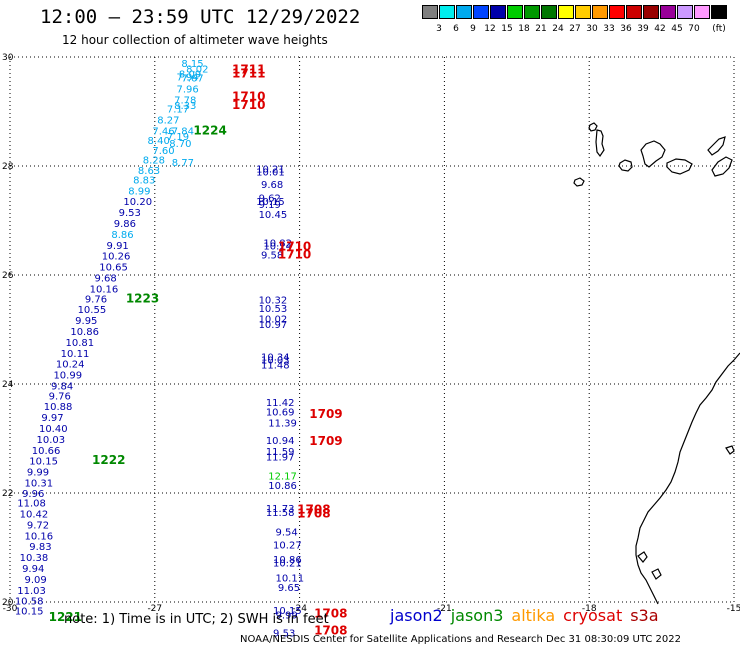 The width and height of the screenshot is (740, 650). Describe the element at coordinates (35, 580) in the screenshot. I see `wave-height-reading: 9.09` at that location.